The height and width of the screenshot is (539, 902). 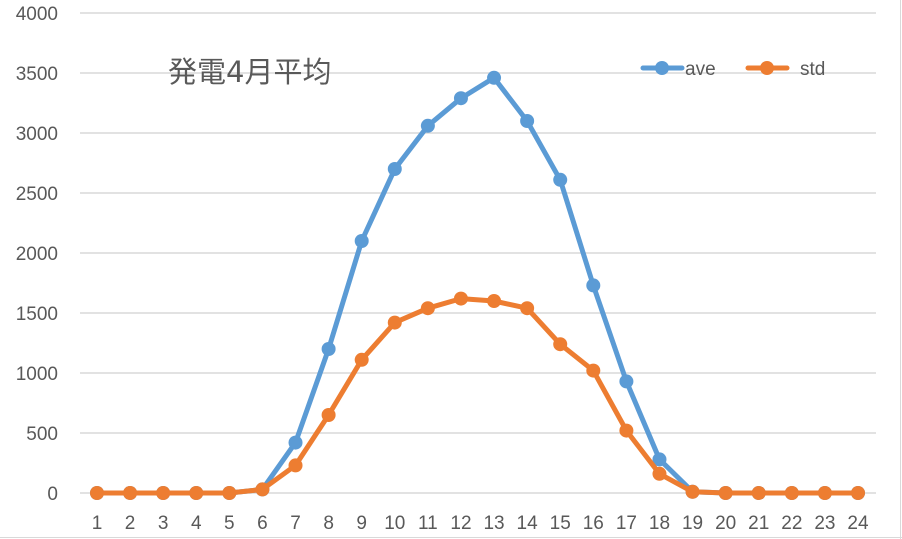 What do you see at coordinates (900, 269) in the screenshot?
I see `chart-frame-right` at bounding box center [900, 269].